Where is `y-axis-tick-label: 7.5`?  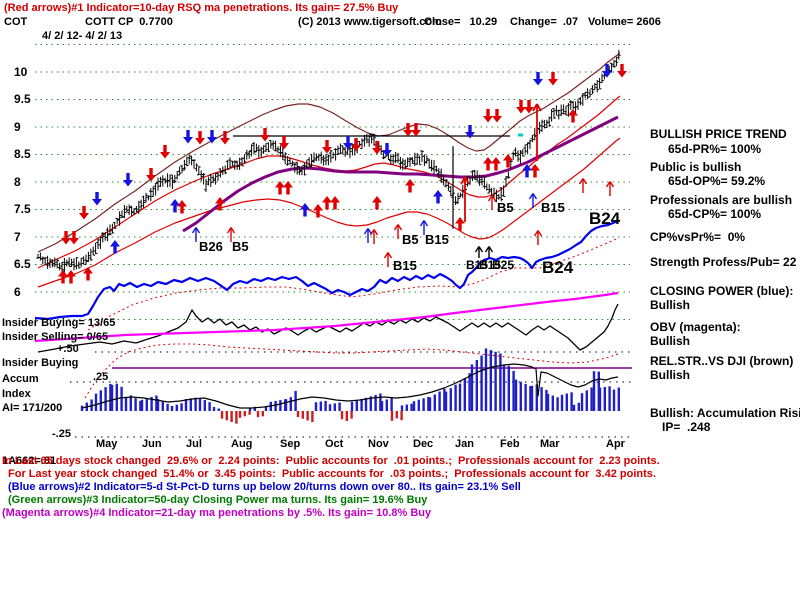
y-axis-tick-label: 7.5 is located at coordinates (22, 209).